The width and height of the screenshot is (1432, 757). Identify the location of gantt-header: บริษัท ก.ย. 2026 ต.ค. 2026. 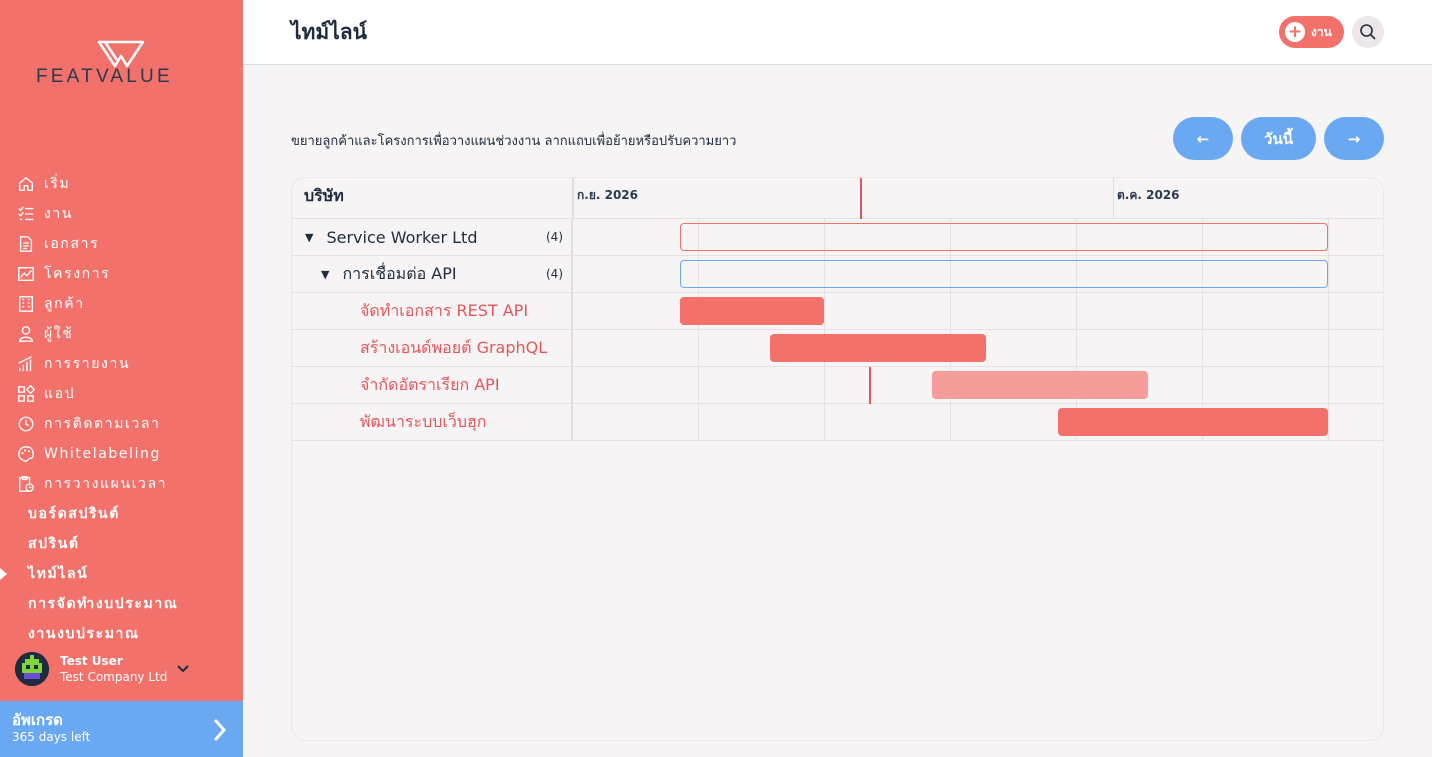
(837, 198).